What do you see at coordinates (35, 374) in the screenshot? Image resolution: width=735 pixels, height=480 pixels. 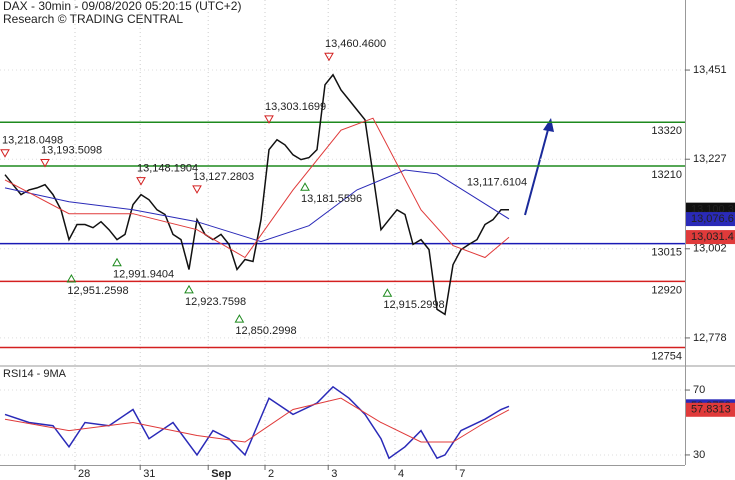 I see `rsi-title: RSI14 - 9MA` at bounding box center [35, 374].